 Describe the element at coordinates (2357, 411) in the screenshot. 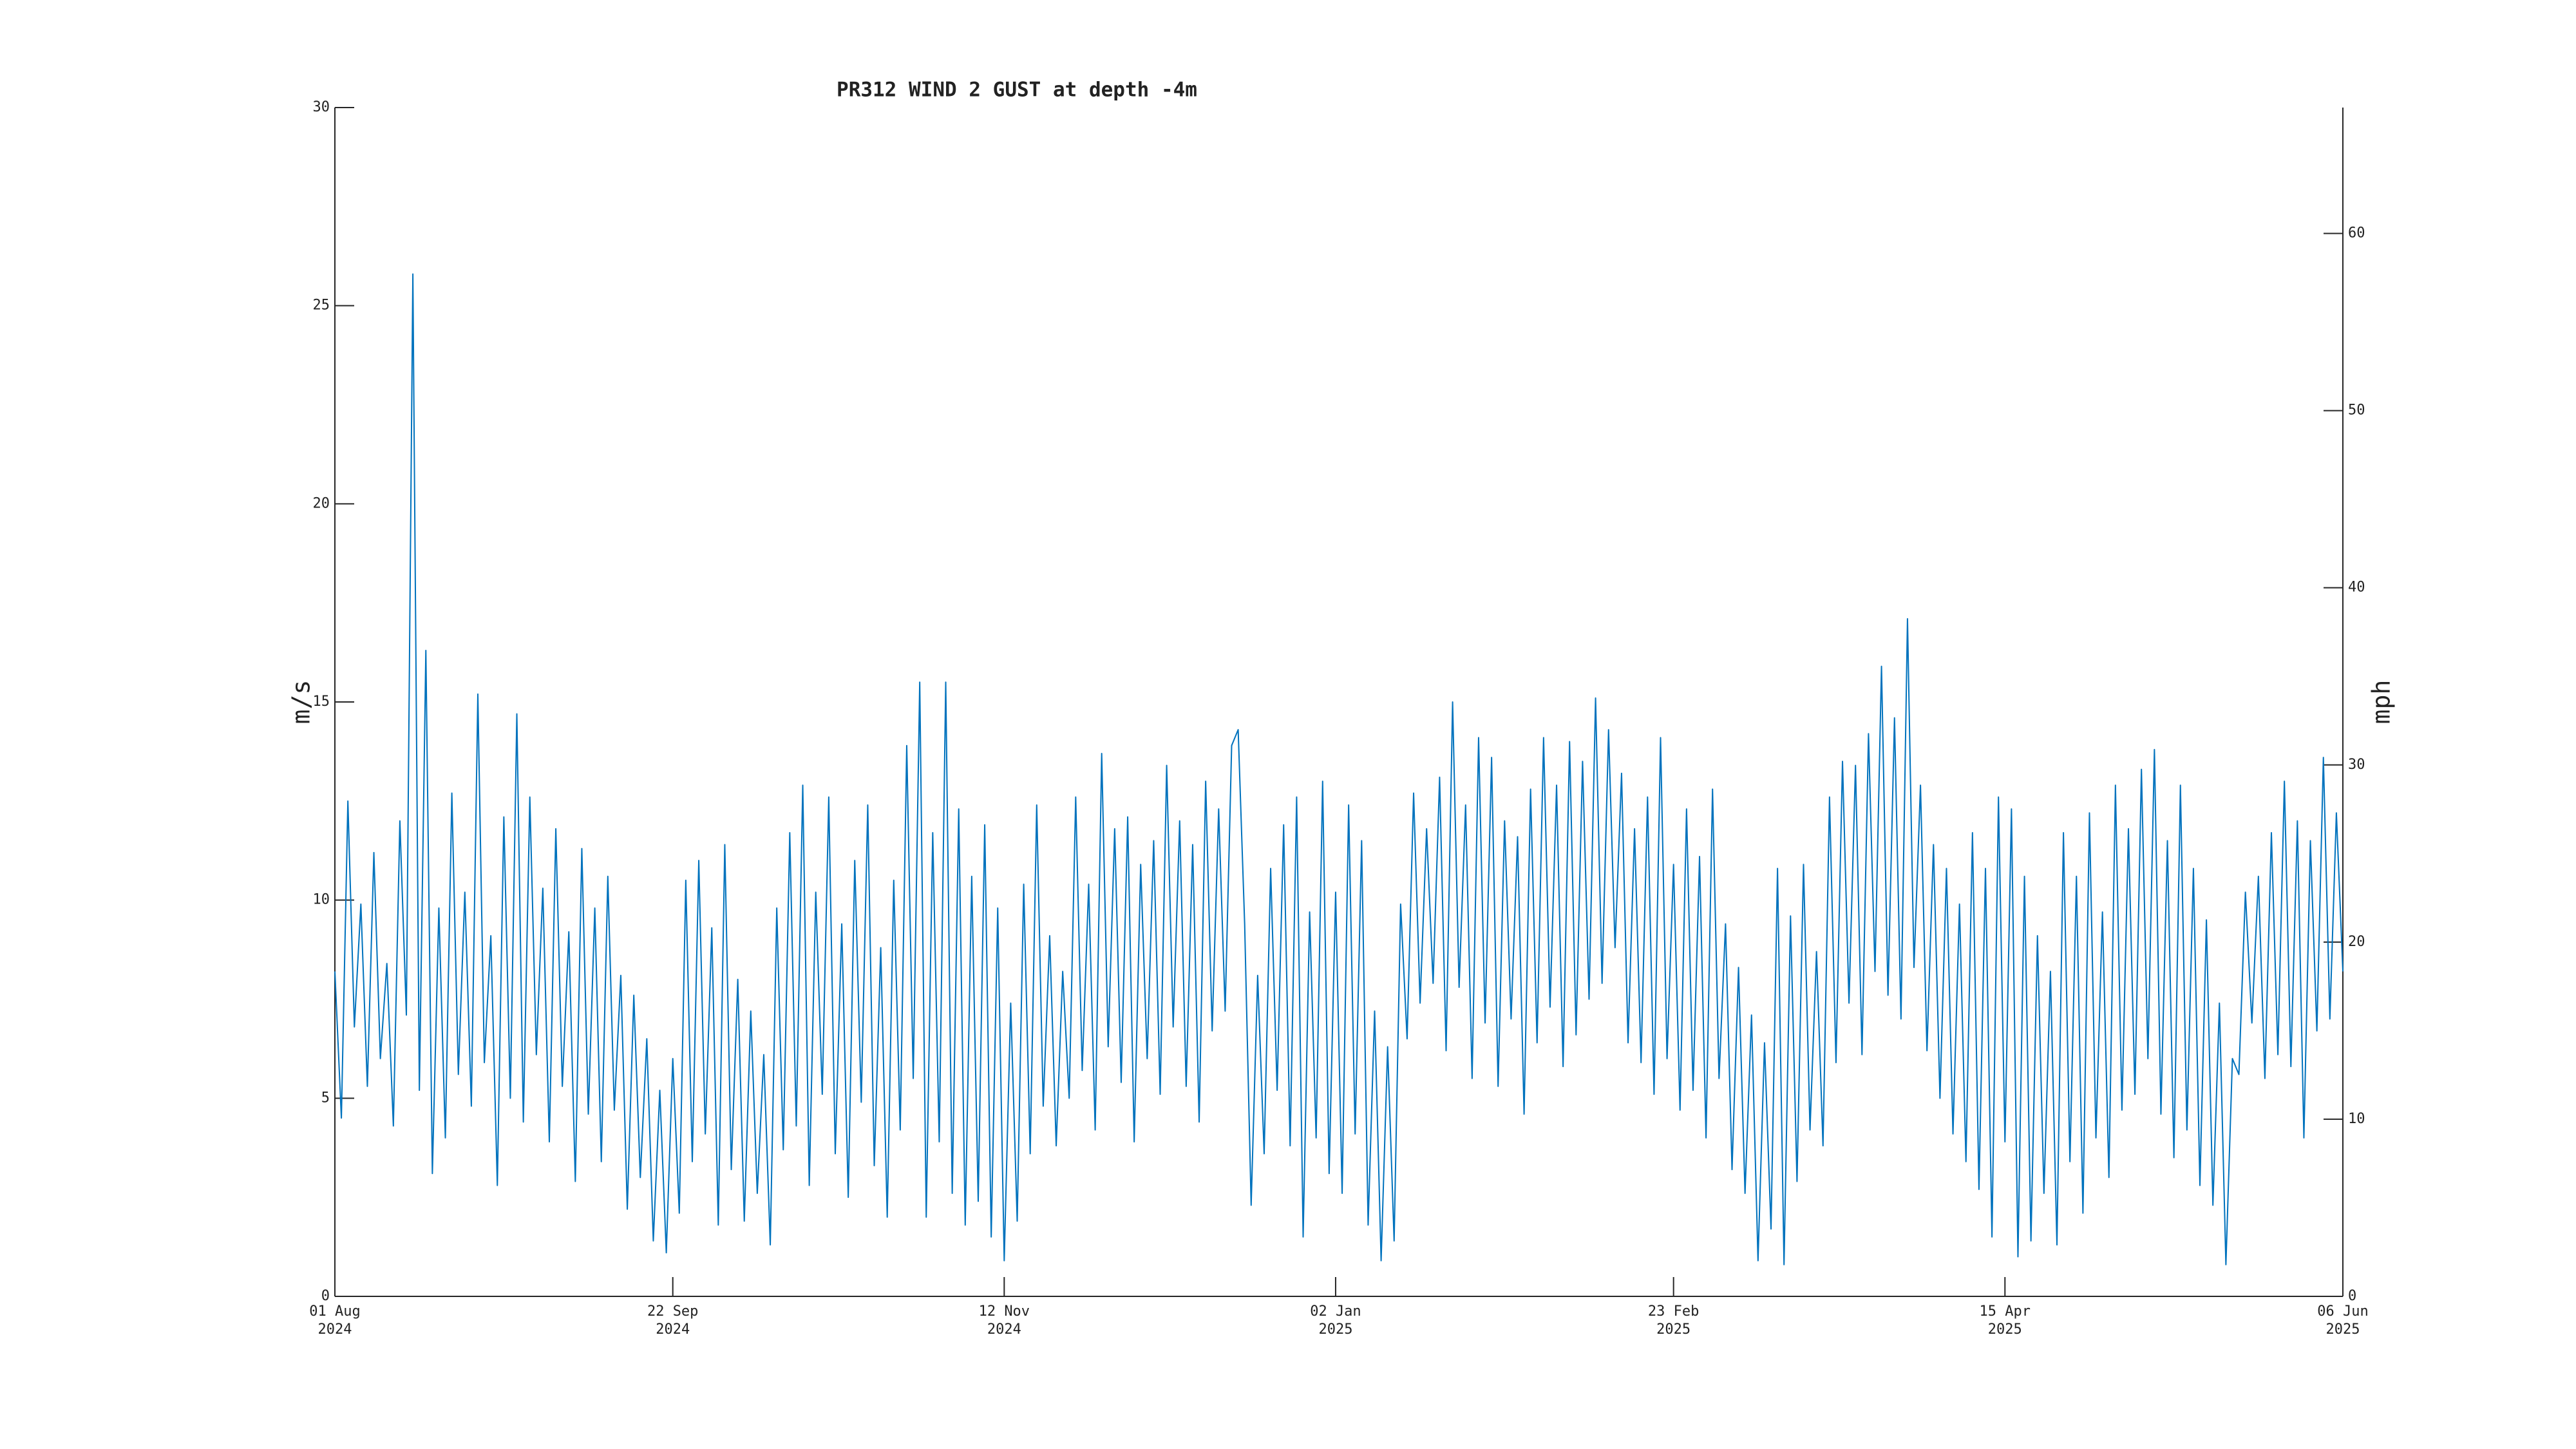

I see `y2-tick-label: 50` at that location.